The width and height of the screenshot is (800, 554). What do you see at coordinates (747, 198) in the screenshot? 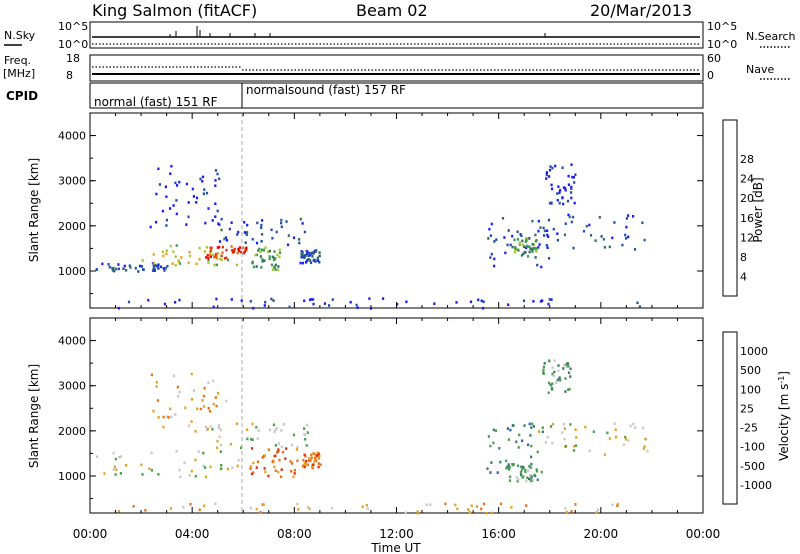
I see `colorbar-tick-label: 20` at bounding box center [747, 198].